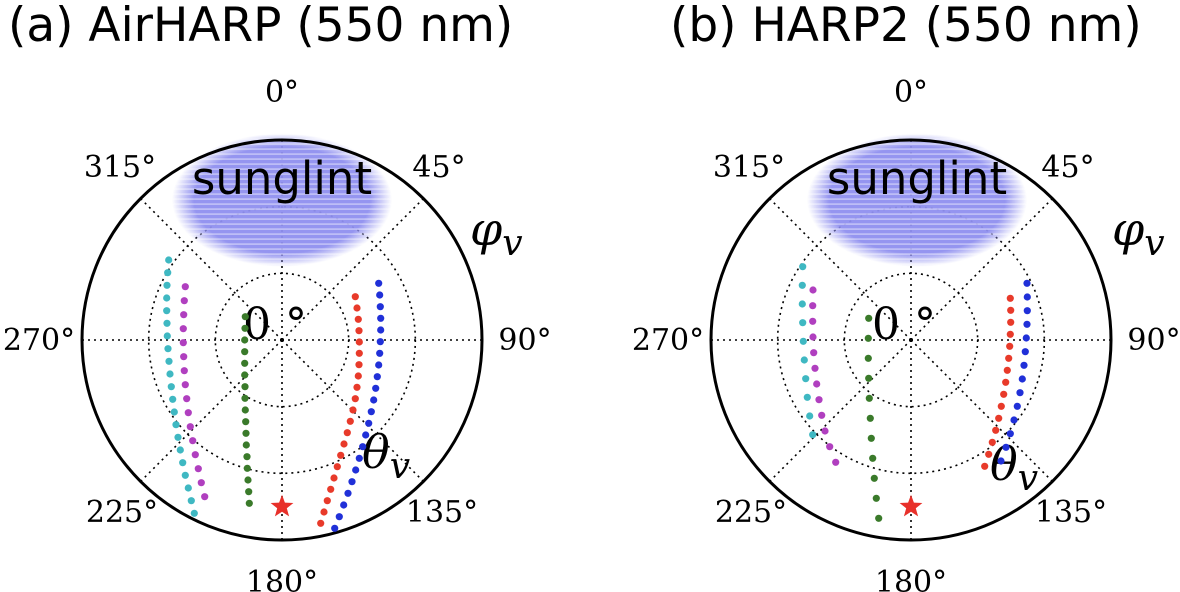 This screenshot has height=592, width=1180. I want to click on angle-tick-label: 0°, so click(282, 92).